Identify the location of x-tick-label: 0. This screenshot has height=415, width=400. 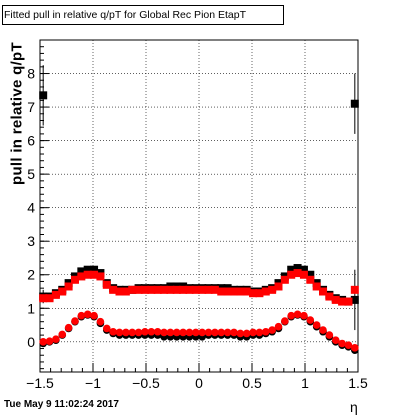
(199, 383).